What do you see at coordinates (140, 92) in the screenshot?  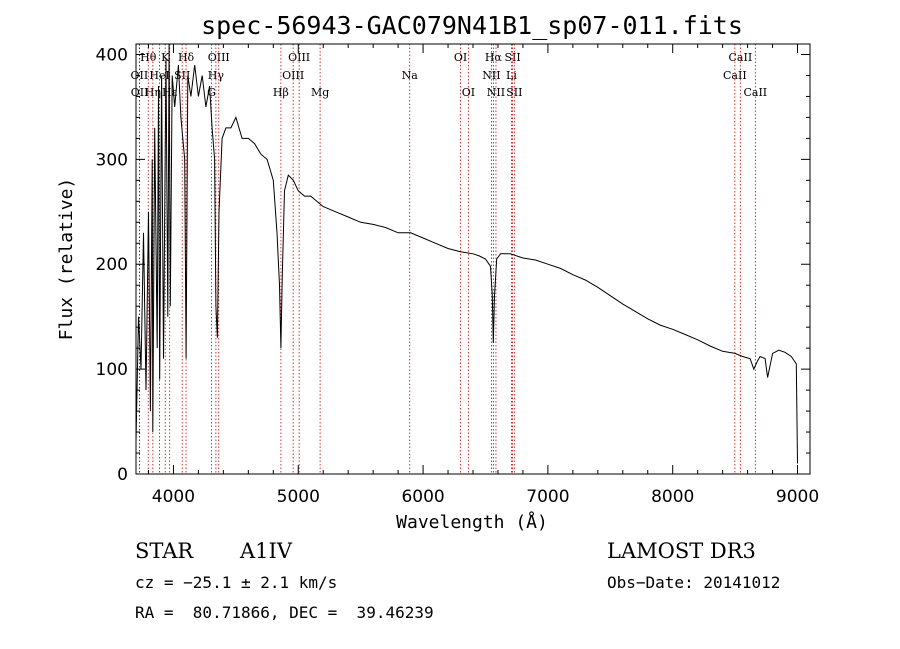 I see `spectral-line-label: OII` at bounding box center [140, 92].